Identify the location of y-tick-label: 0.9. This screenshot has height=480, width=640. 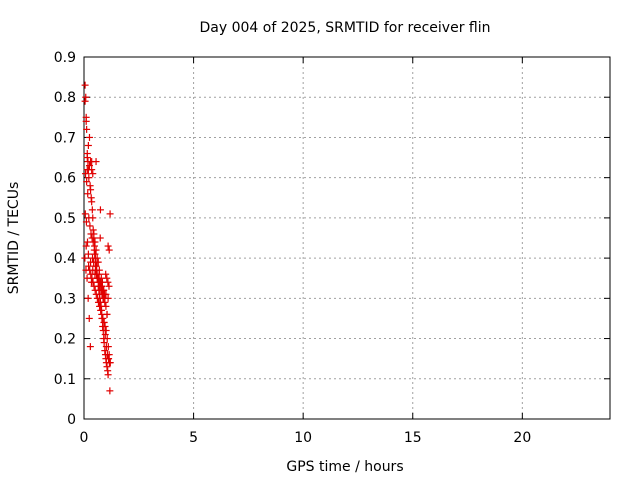
(65, 58).